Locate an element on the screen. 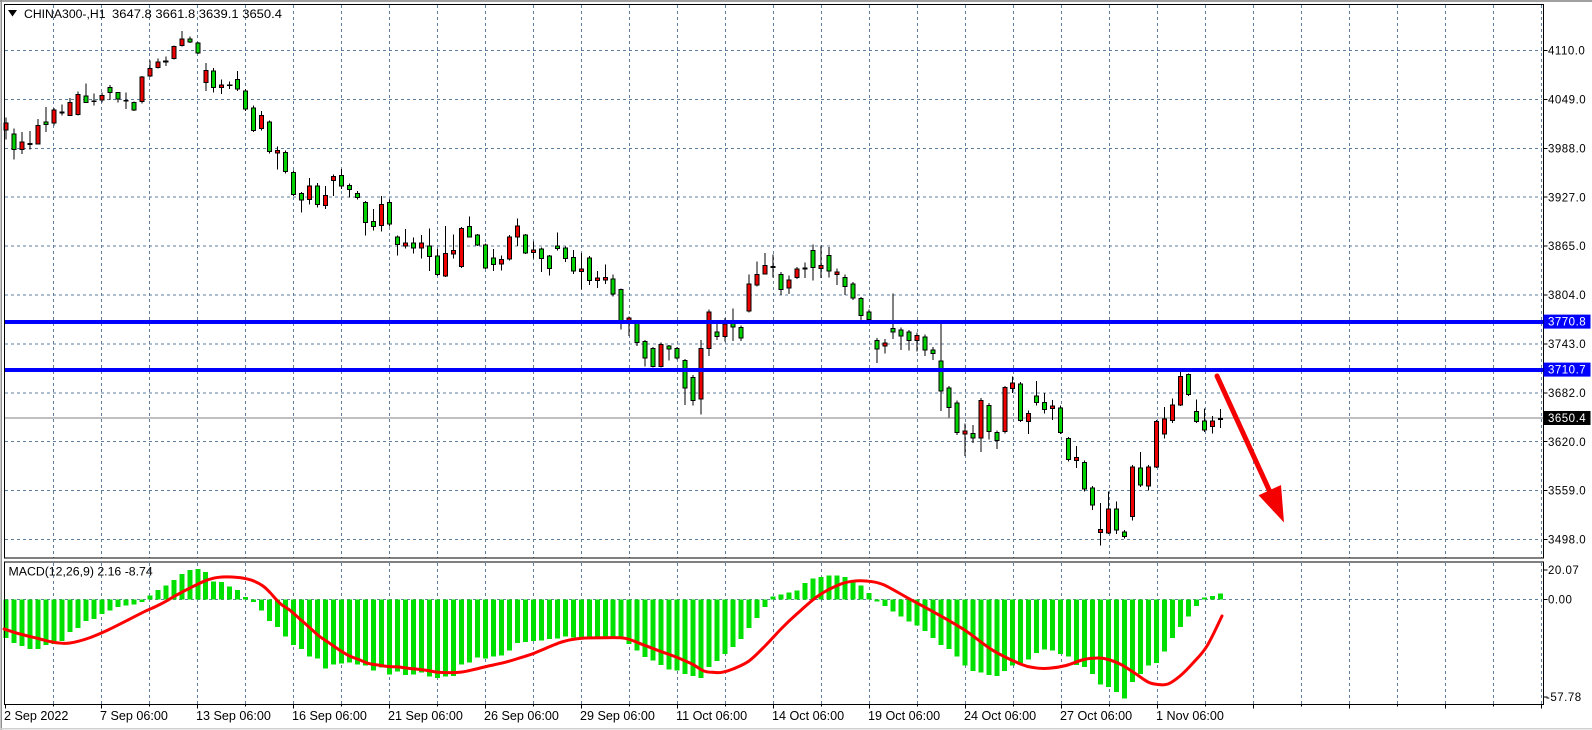 This screenshot has width=1592, height=730. svg-text: 24 Oct 06:00 is located at coordinates (1000, 716).